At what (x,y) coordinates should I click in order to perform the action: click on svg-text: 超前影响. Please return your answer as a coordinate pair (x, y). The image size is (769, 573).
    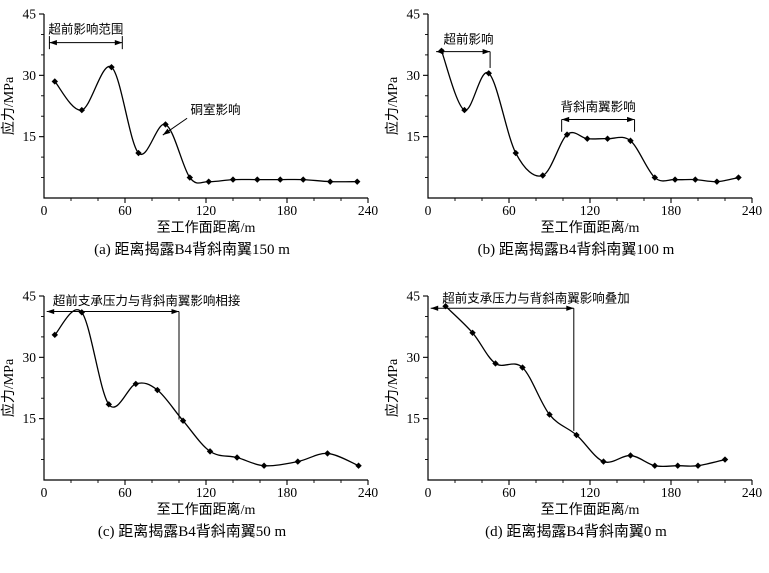
    Looking at the image, I should click on (468, 38).